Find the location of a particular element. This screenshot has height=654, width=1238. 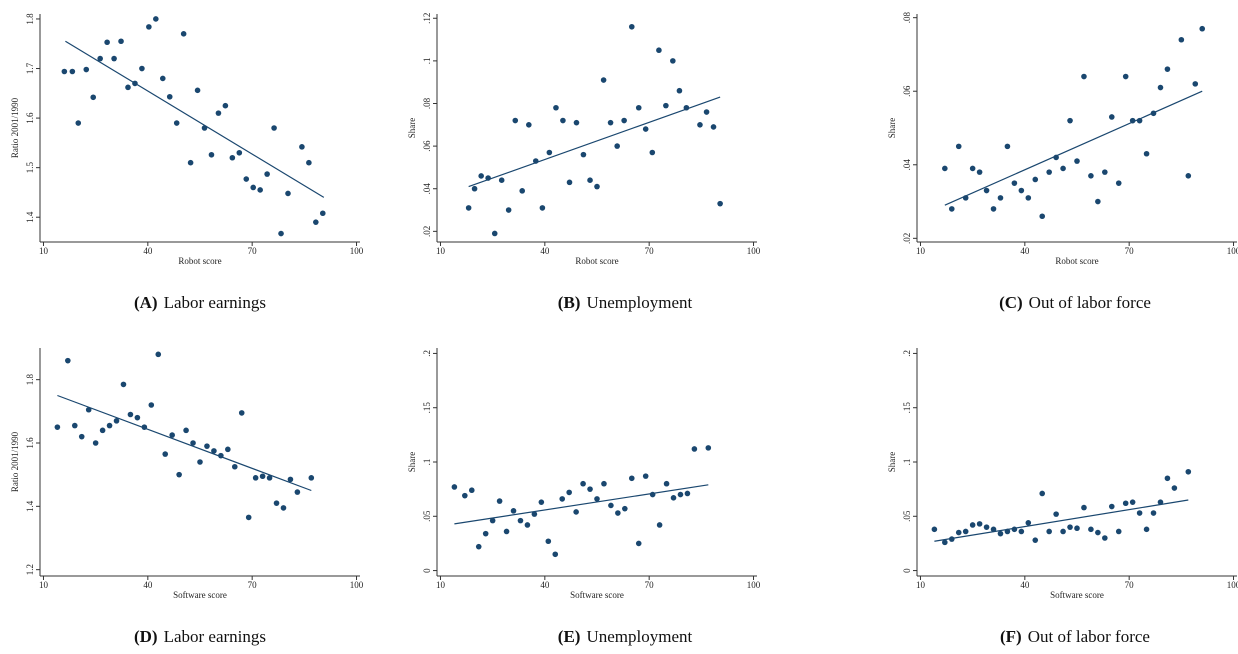

y-tick-label: .12 is located at coordinates (427, 18).